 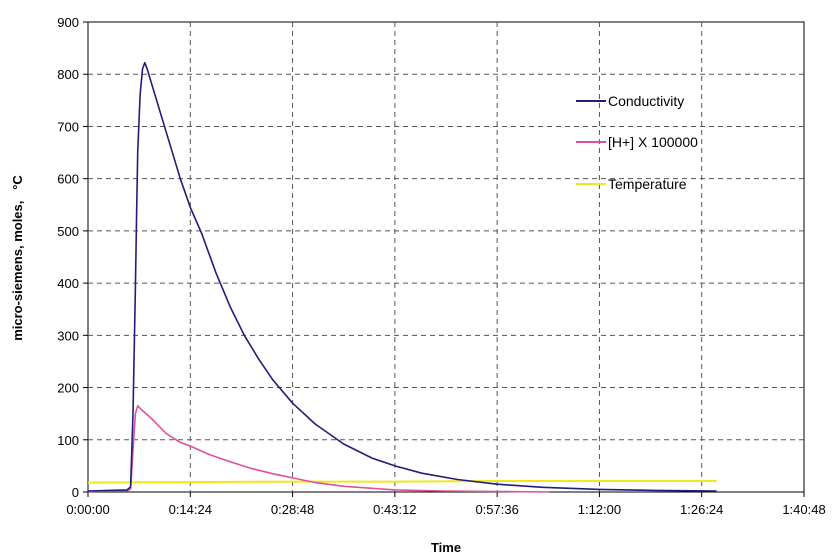 What do you see at coordinates (68, 388) in the screenshot?
I see `y-tick-label: 200` at bounding box center [68, 388].